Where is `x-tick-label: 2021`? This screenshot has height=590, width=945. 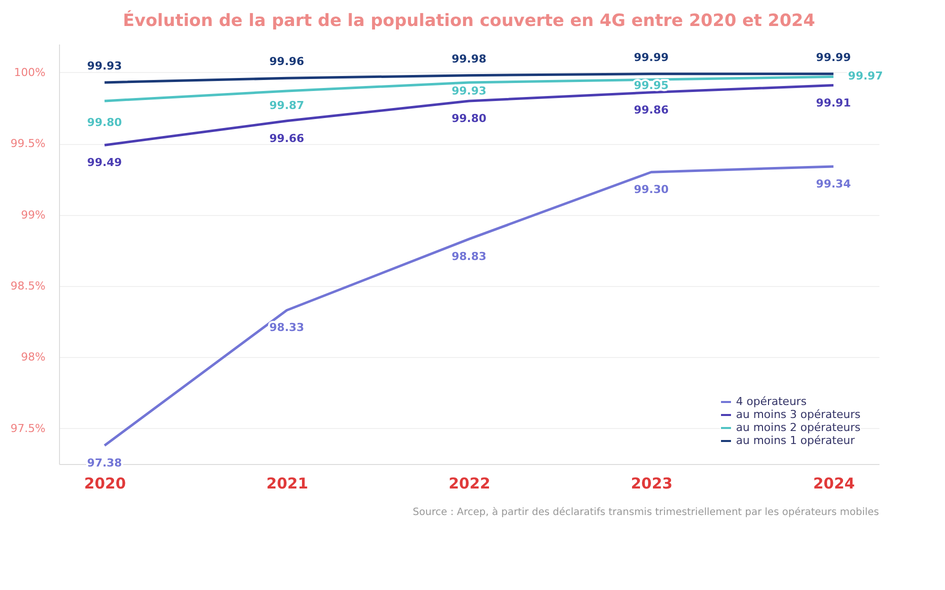
x-tick-label: 2021 is located at coordinates (287, 483).